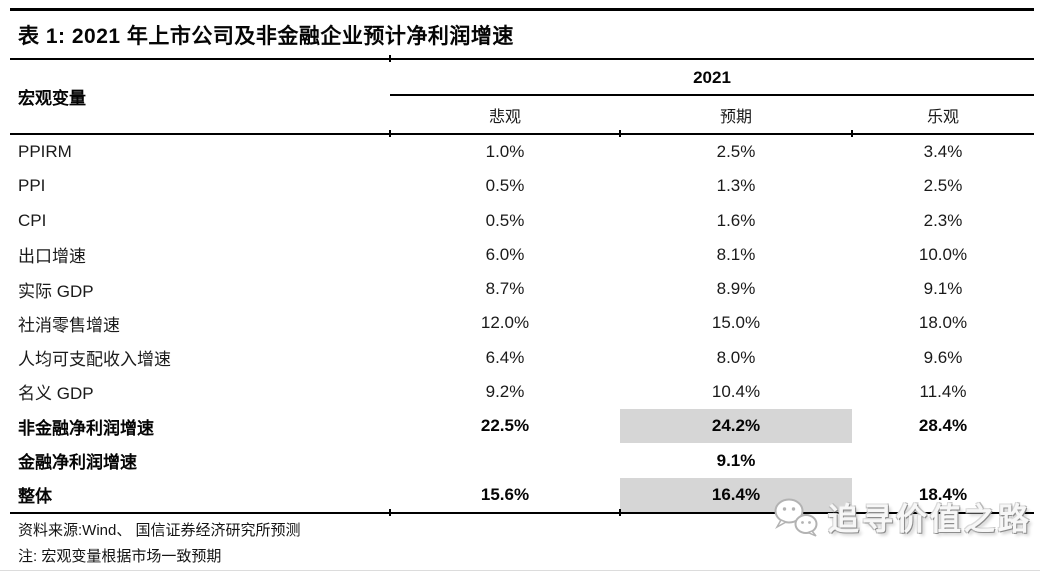 This screenshot has height=571, width=1040. What do you see at coordinates (943, 323) in the screenshot?
I see `cell-optimistic: 18.0%` at bounding box center [943, 323].